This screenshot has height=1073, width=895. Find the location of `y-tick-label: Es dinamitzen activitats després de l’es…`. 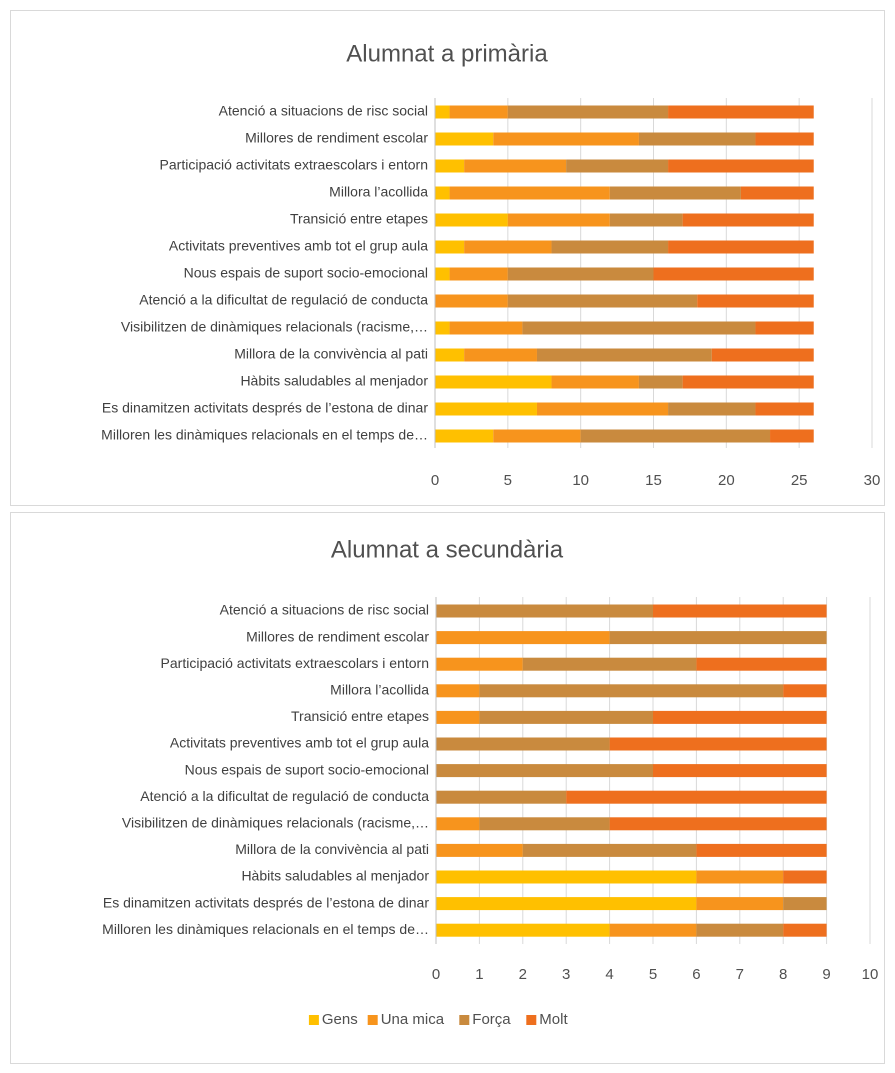

y-tick-label: Es dinamitzen activitats després de l’es… is located at coordinates (266, 902).